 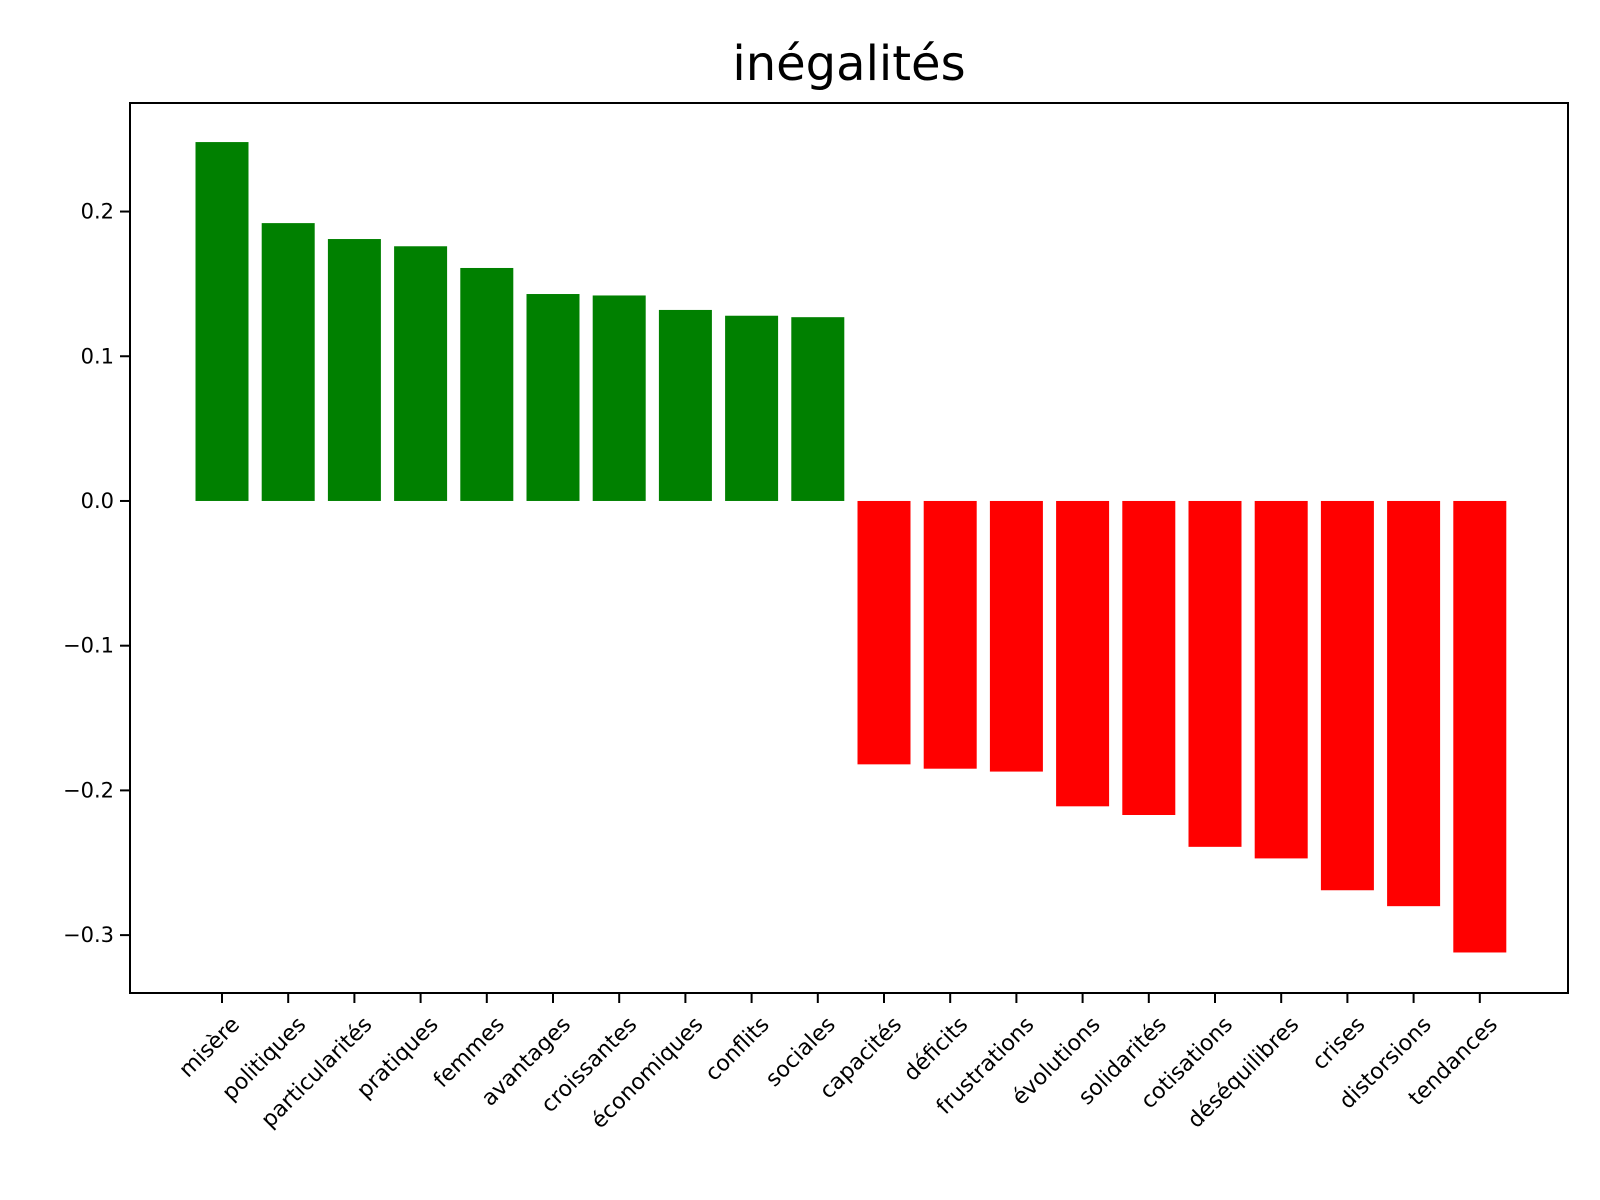 What do you see at coordinates (88, 790) in the screenshot?
I see `y-tick-label-4: −0.2` at bounding box center [88, 790].